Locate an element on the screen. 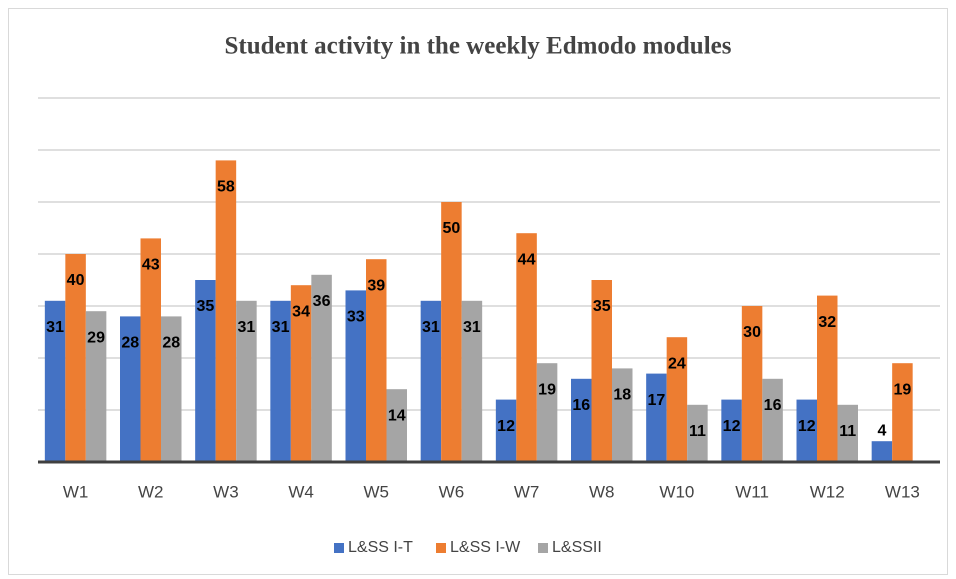 The width and height of the screenshot is (956, 579). x-tick-label: W10 is located at coordinates (676, 491).